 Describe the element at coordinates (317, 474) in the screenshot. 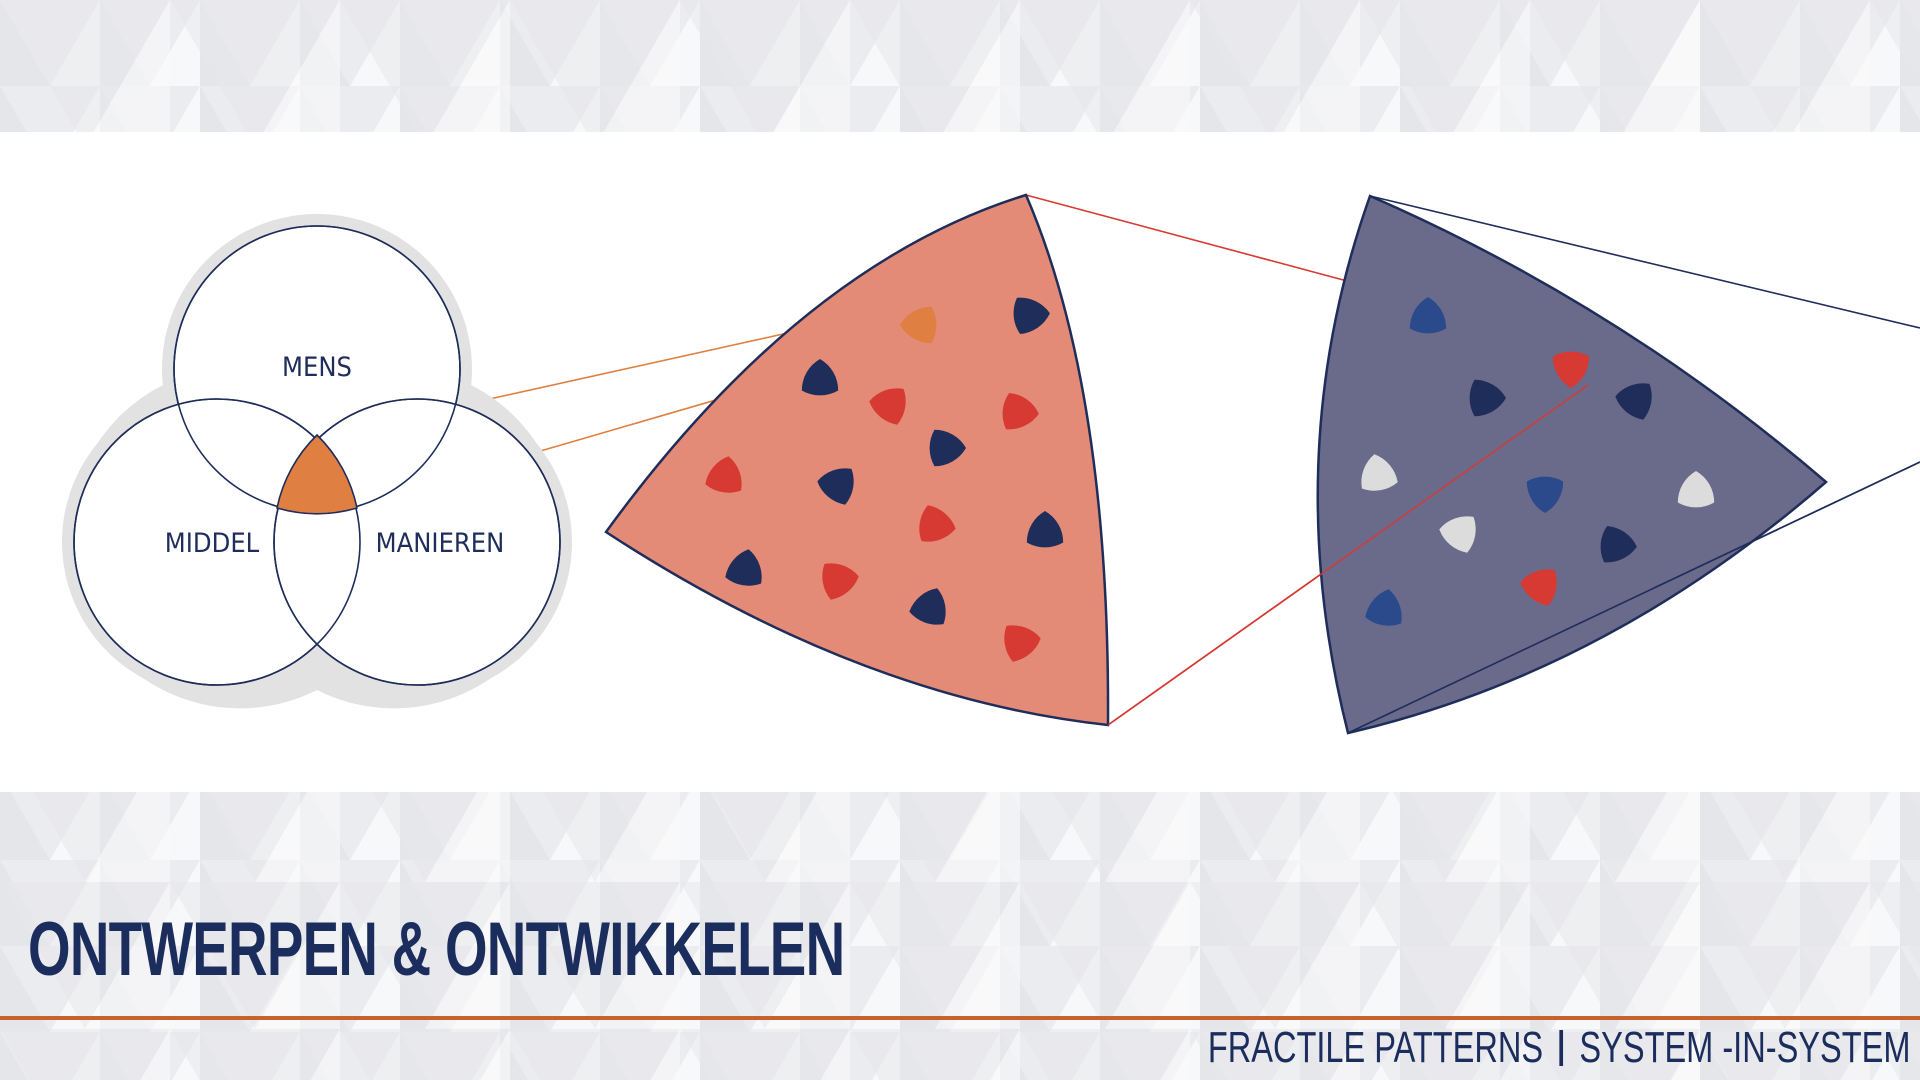

I see `venn-center-intersection` at that location.